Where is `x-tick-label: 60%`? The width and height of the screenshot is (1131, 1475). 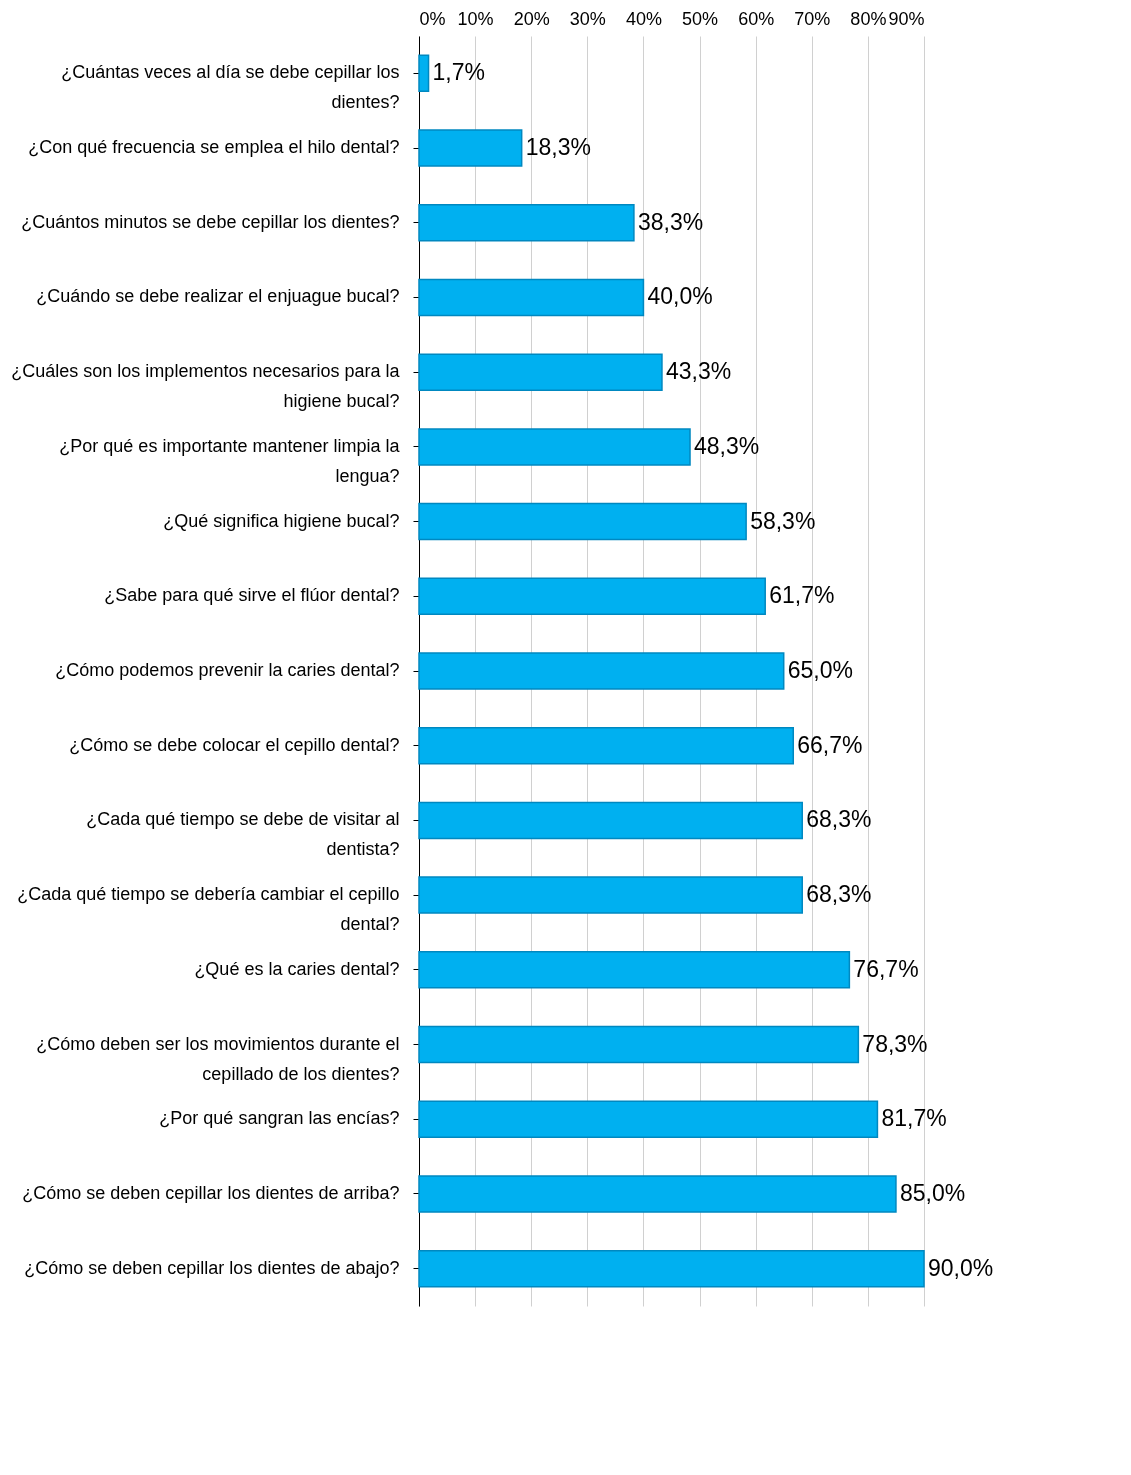
x-tick-label: 60% is located at coordinates (756, 18).